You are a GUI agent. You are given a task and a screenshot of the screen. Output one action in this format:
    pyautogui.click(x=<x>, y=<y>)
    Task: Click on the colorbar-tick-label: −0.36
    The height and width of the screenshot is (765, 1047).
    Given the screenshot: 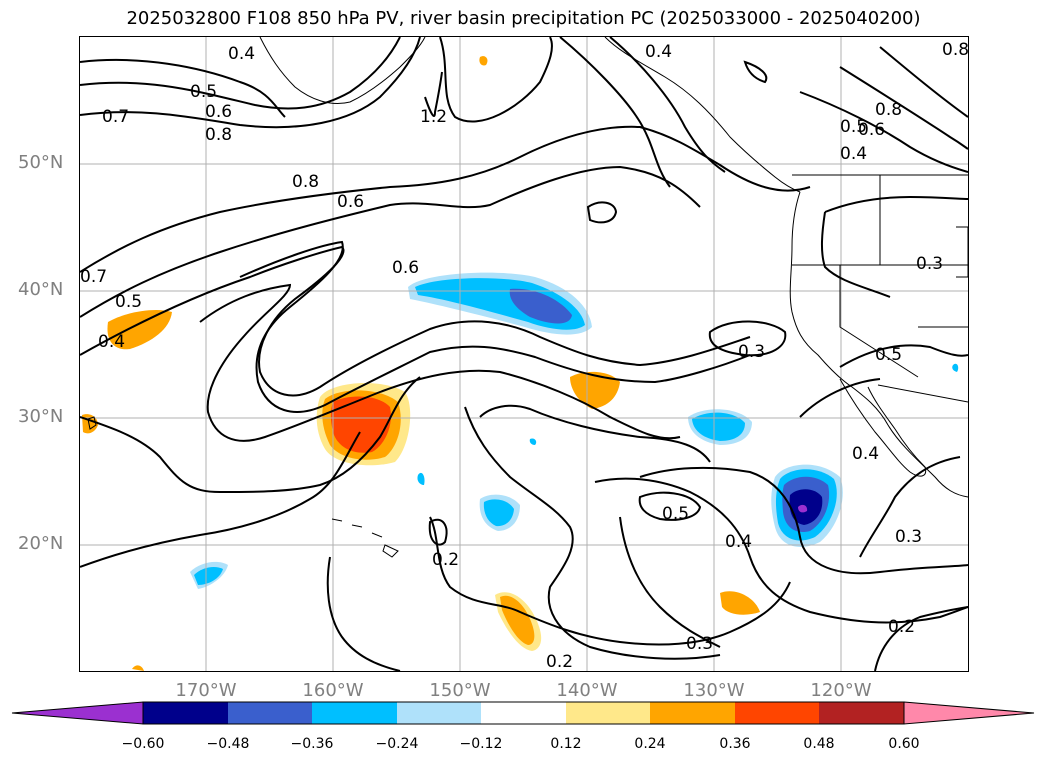 What is the action you would take?
    pyautogui.click(x=312, y=744)
    